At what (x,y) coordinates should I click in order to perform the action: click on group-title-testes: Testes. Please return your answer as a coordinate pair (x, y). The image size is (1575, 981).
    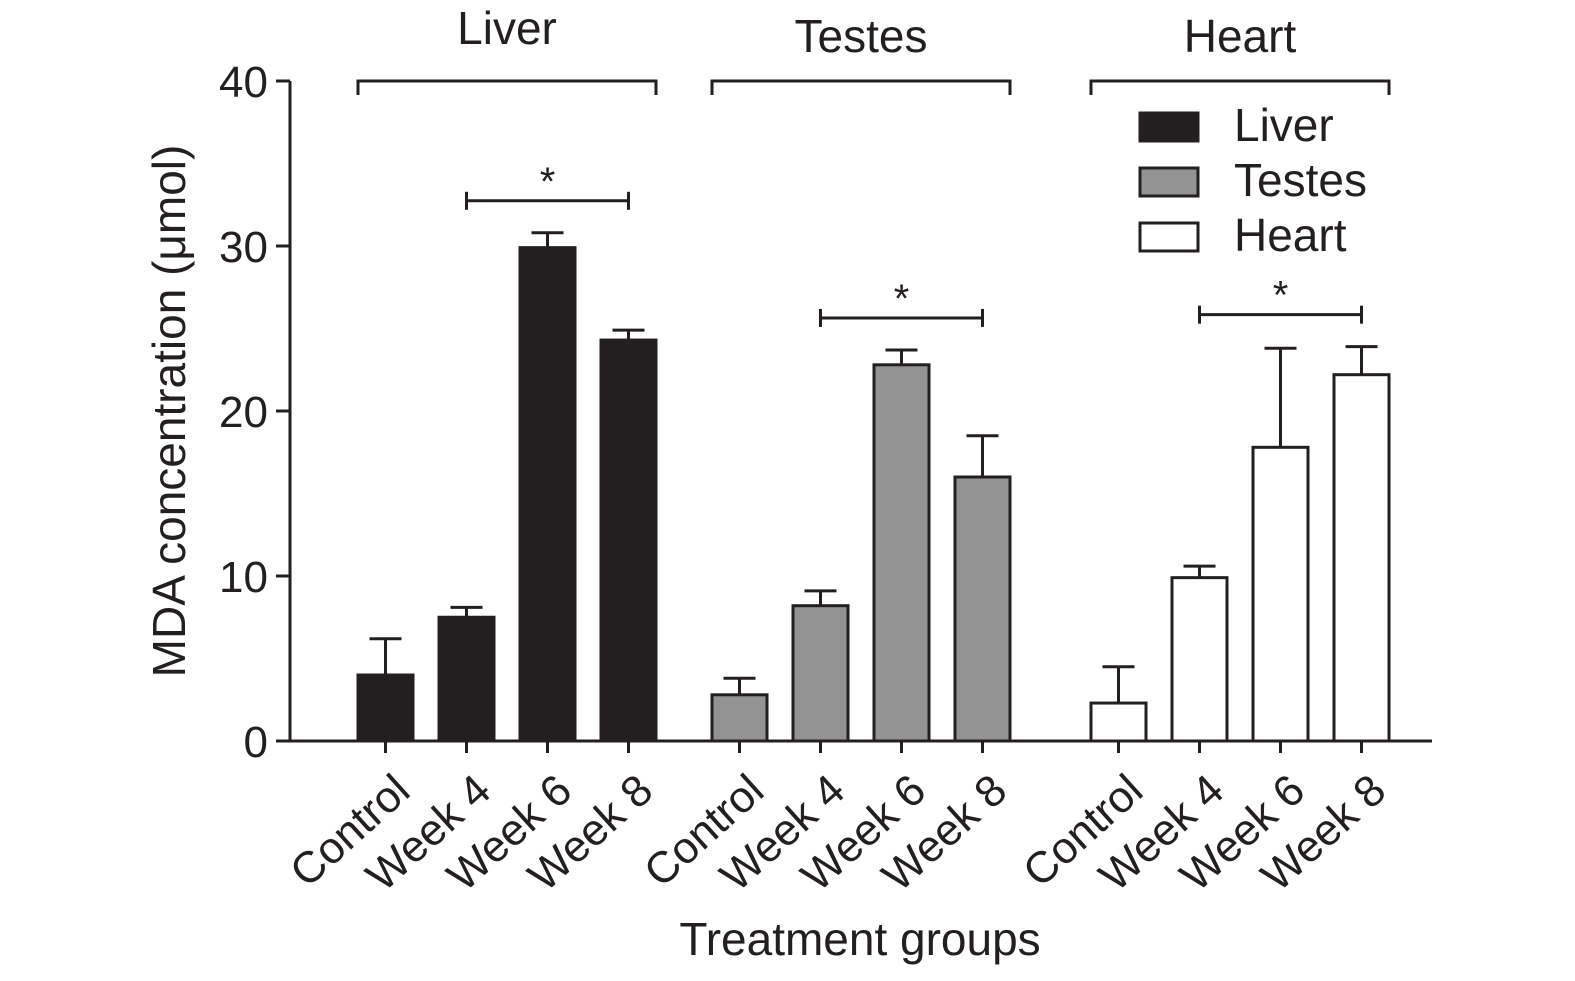
    Looking at the image, I should click on (861, 36).